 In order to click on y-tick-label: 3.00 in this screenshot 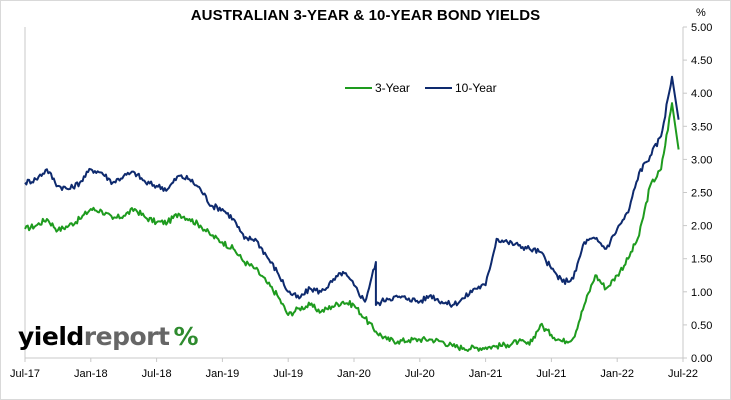, I will do `click(701, 160)`.